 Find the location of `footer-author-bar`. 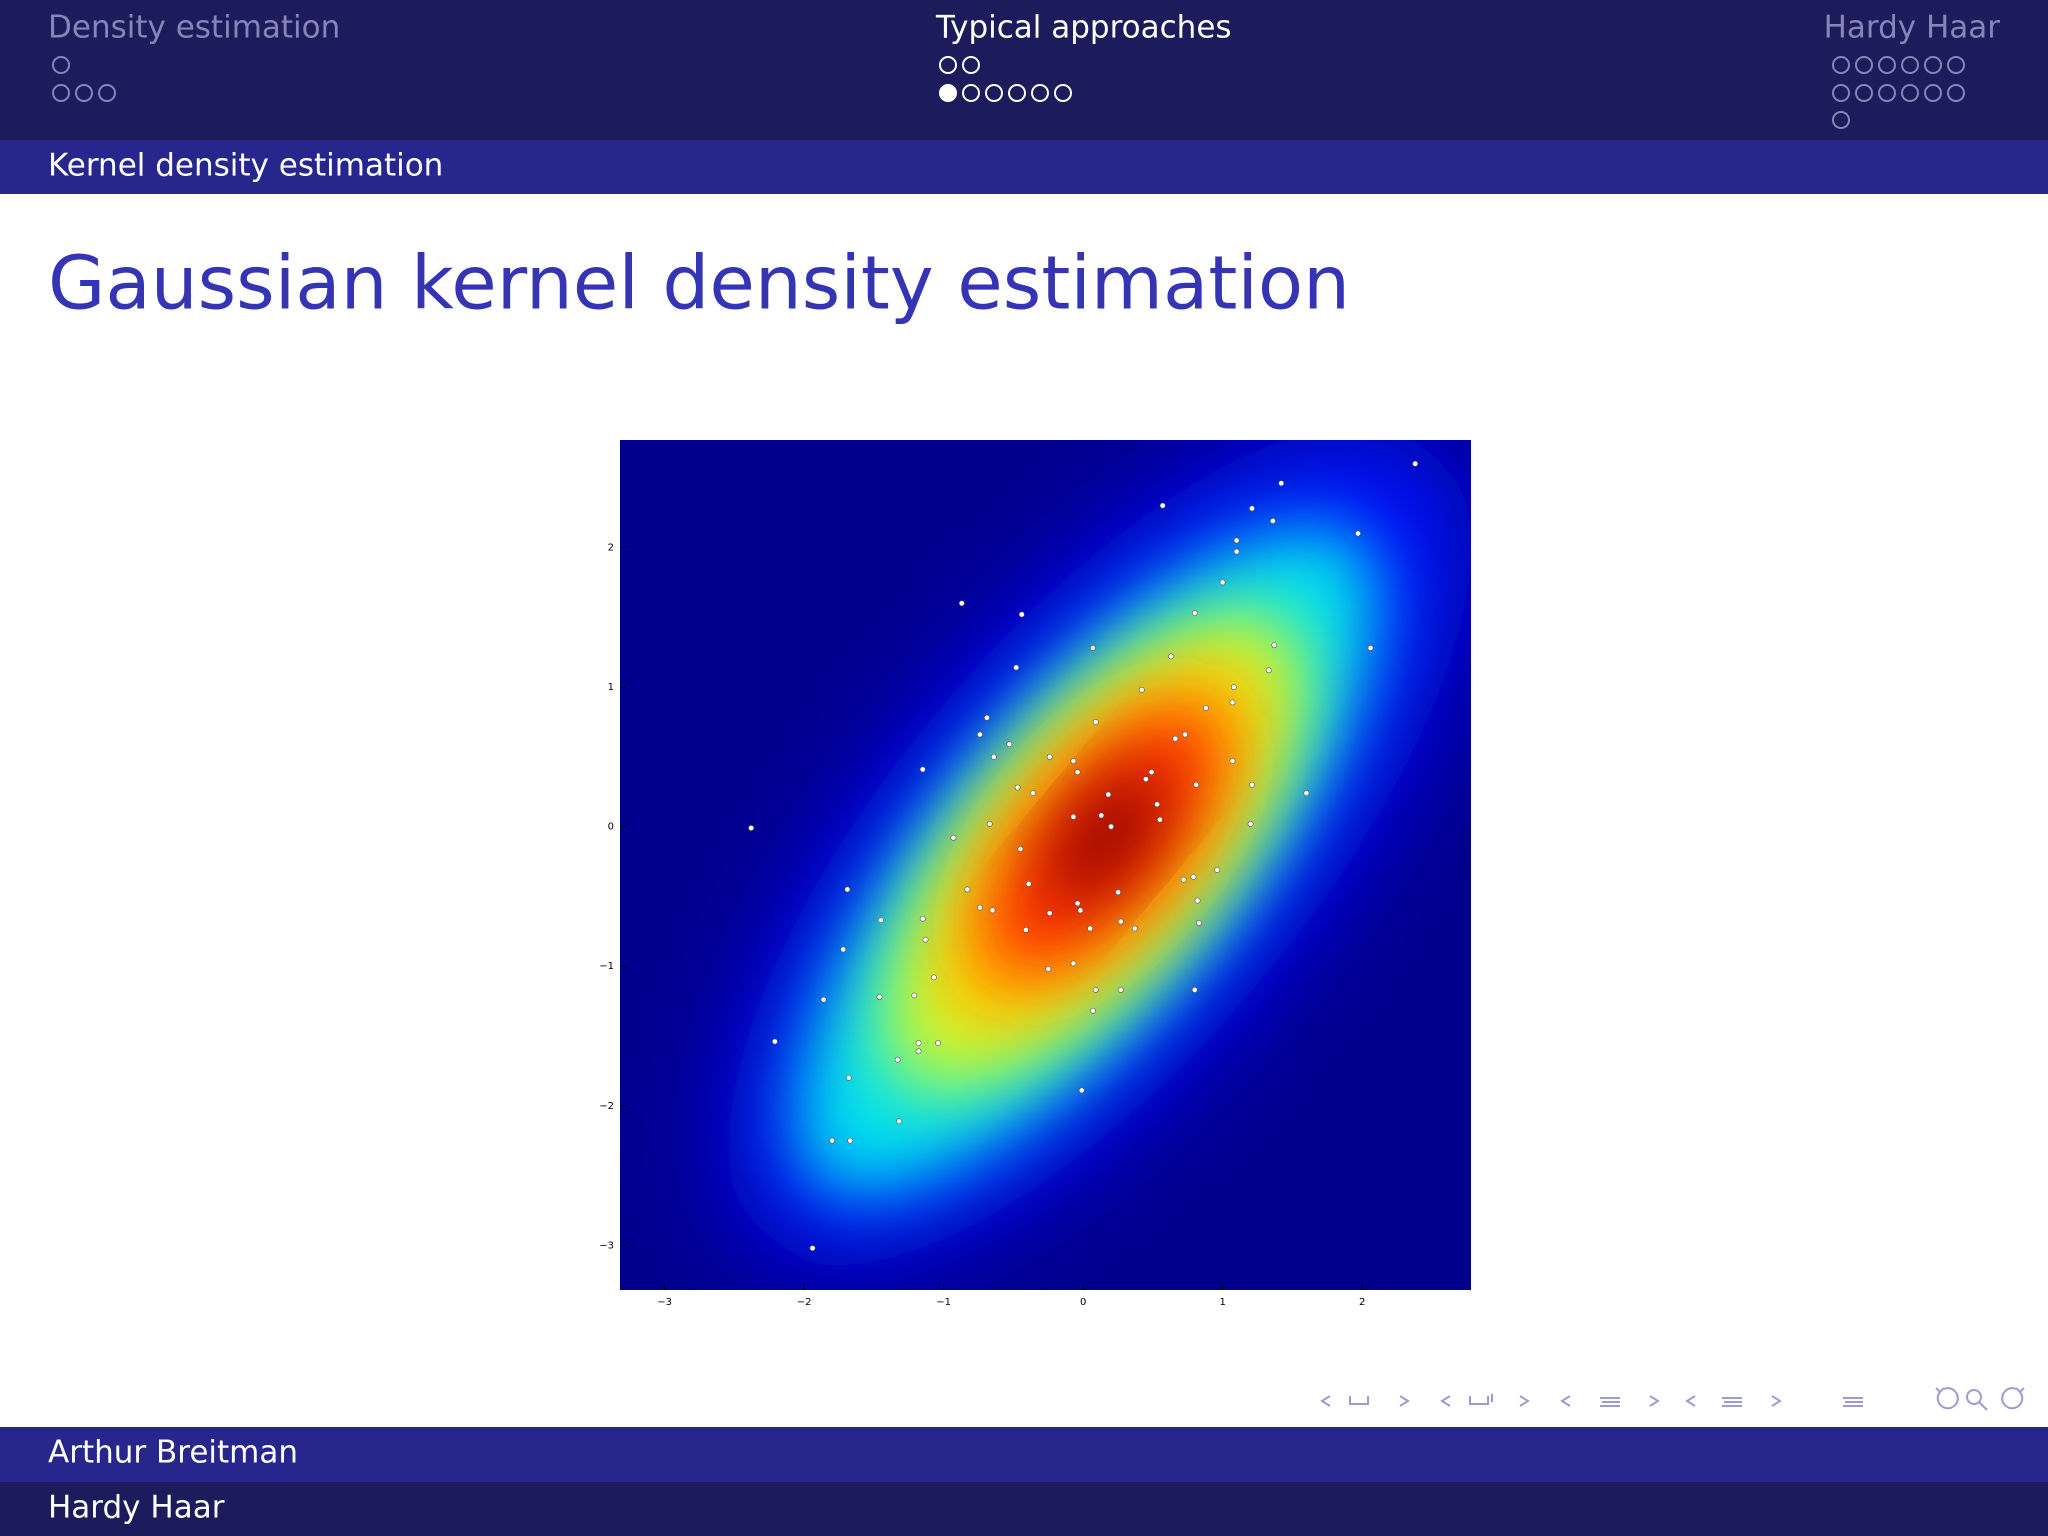

footer-author-bar is located at coordinates (1024, 1454).